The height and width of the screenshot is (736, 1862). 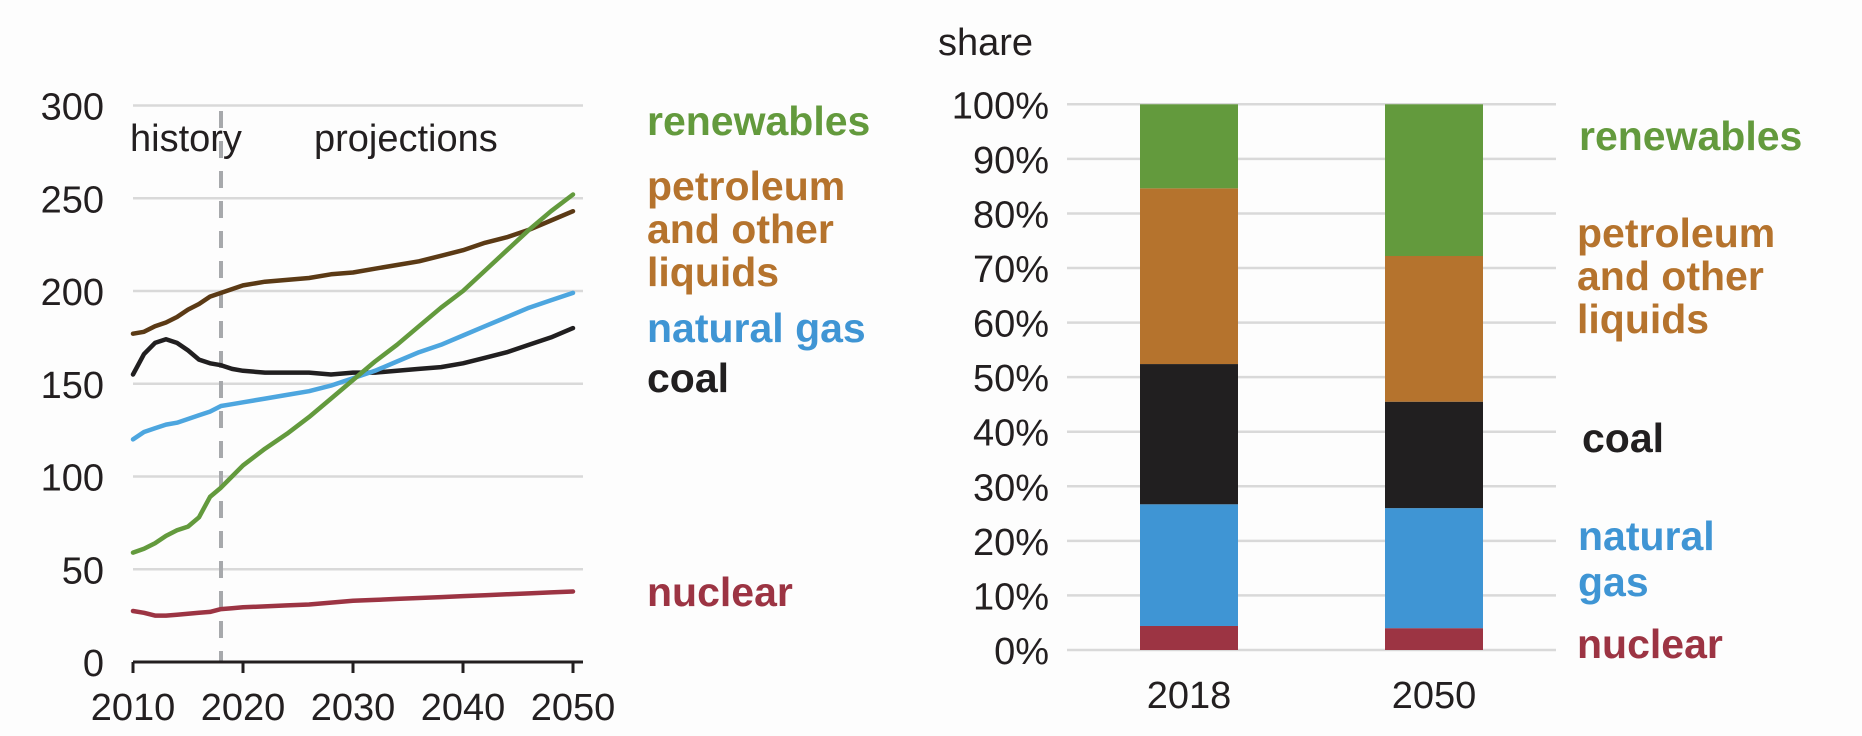 What do you see at coordinates (72, 293) in the screenshot?
I see `y-tick-label: 200` at bounding box center [72, 293].